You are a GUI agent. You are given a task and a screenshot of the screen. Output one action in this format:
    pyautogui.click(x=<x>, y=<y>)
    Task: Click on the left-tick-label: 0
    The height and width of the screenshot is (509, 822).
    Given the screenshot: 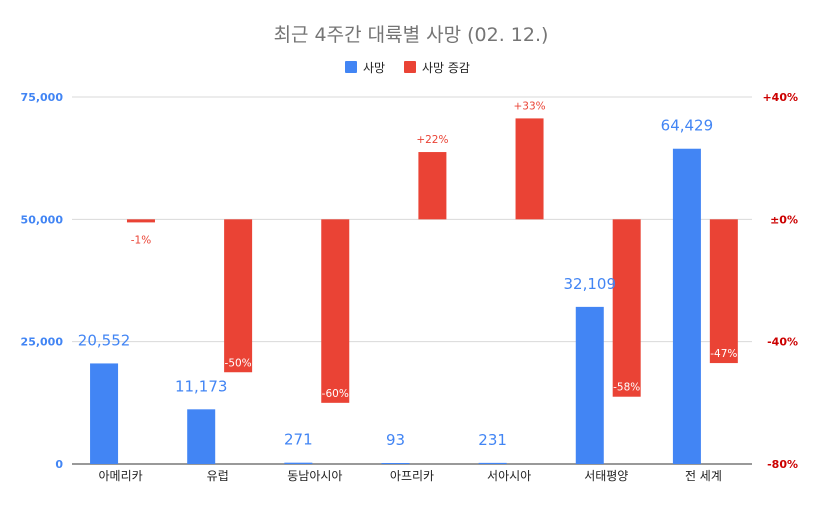 What is the action you would take?
    pyautogui.click(x=59, y=464)
    